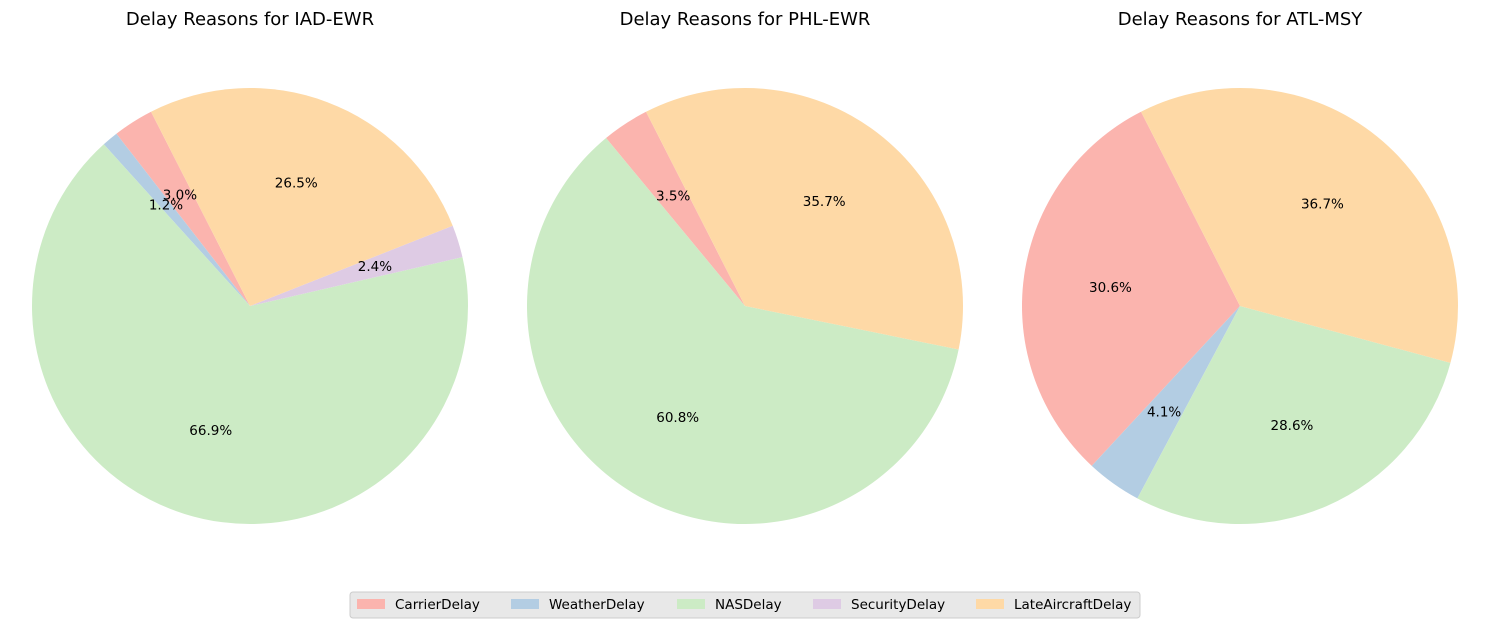  I want to click on pie-percent-label: 1.2%, so click(166, 206).